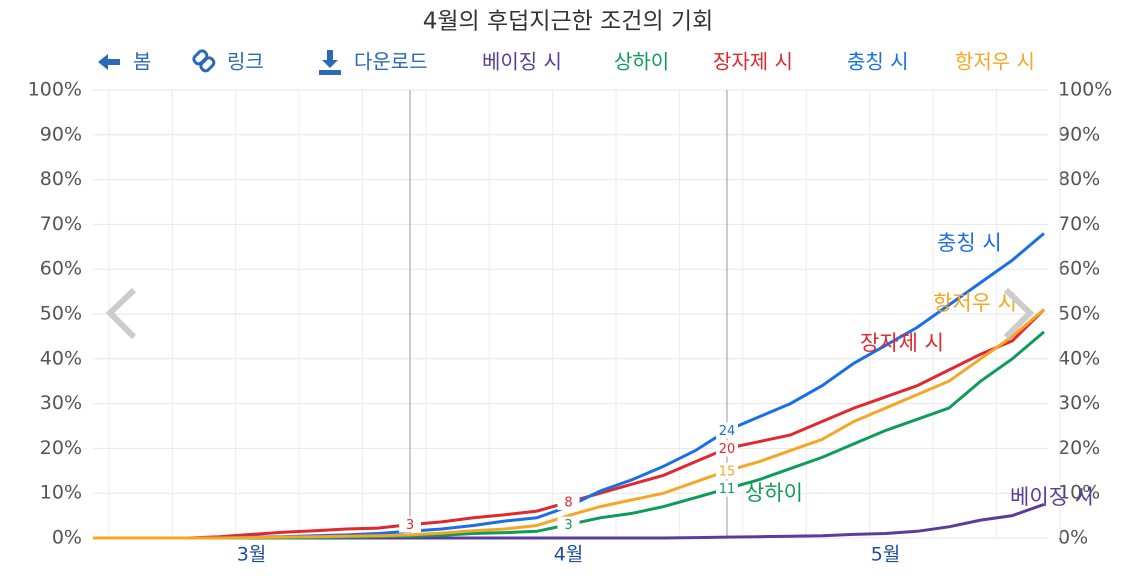  I want to click on x-tick-label: 3월, so click(252, 555).